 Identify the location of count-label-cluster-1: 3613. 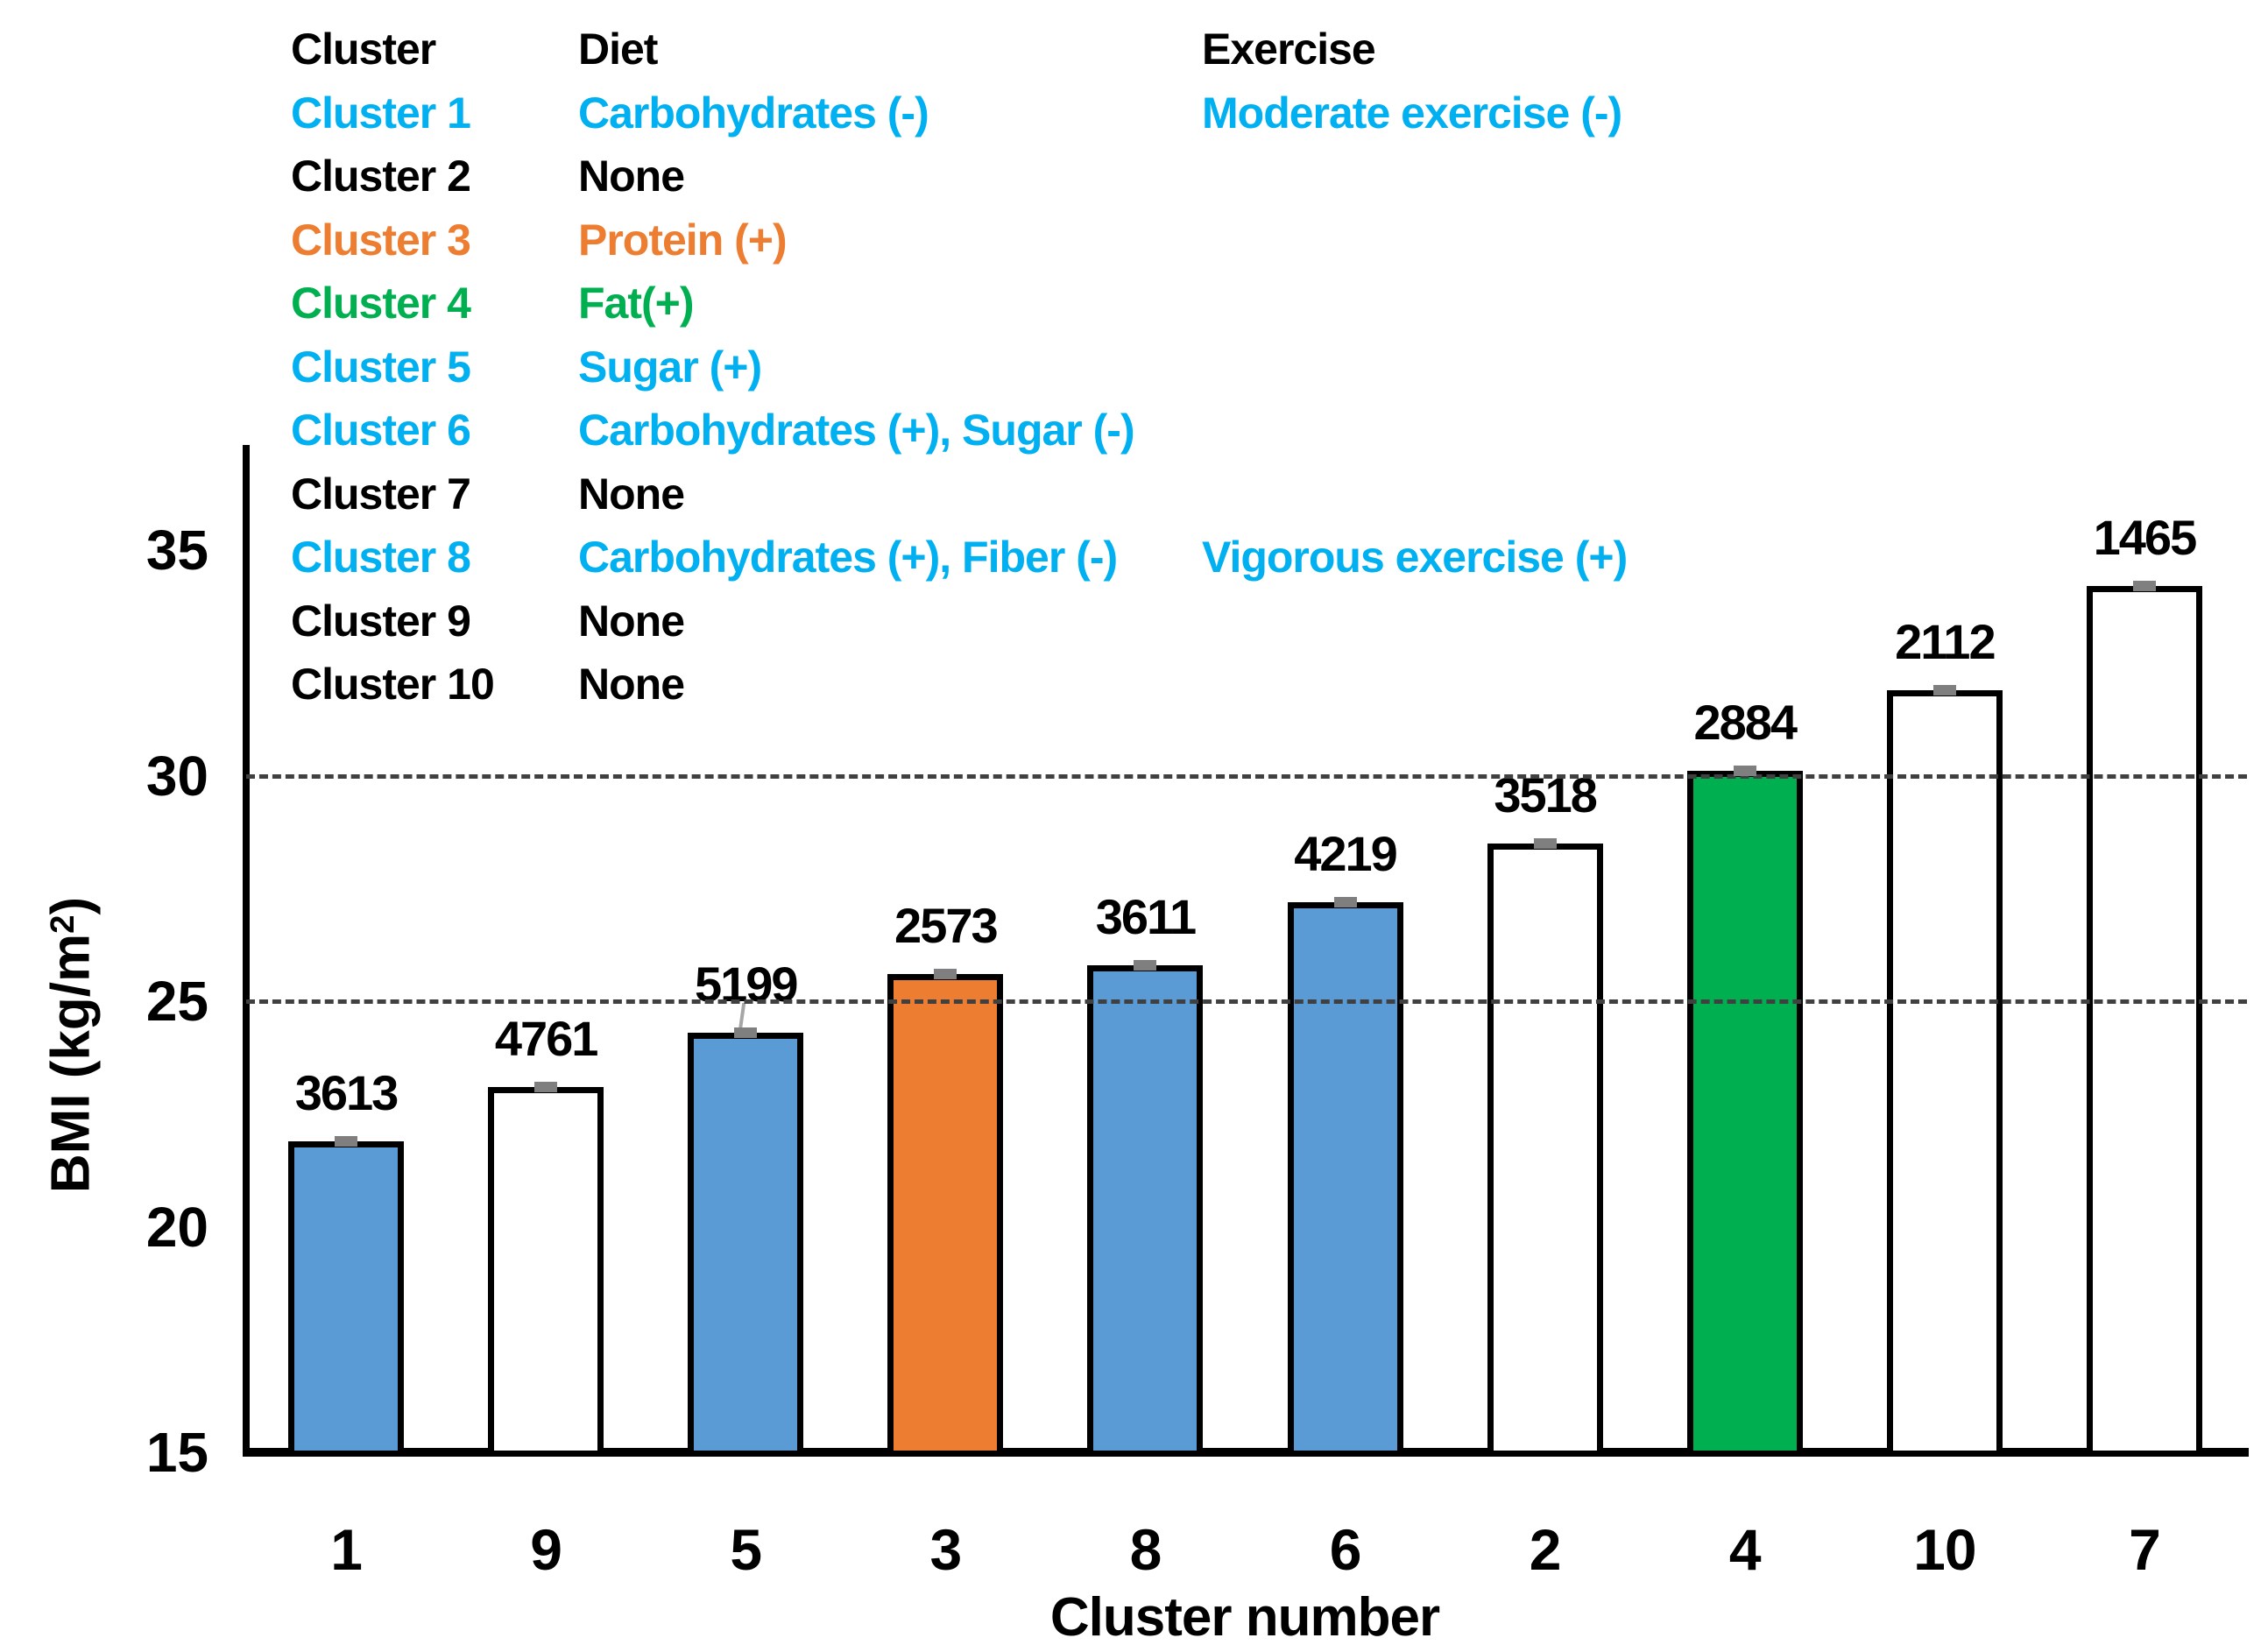
(346, 1092).